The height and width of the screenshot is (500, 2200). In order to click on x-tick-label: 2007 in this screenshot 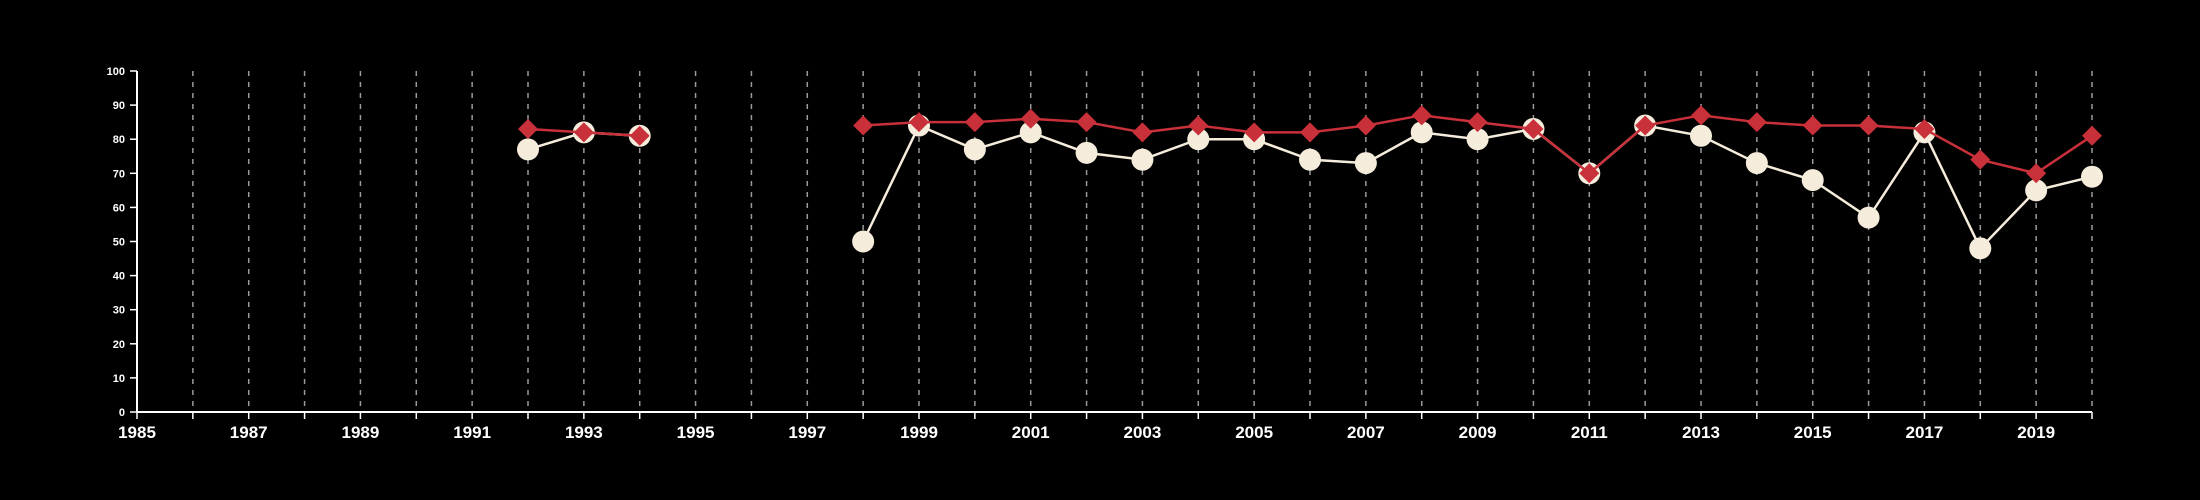, I will do `click(1366, 432)`.